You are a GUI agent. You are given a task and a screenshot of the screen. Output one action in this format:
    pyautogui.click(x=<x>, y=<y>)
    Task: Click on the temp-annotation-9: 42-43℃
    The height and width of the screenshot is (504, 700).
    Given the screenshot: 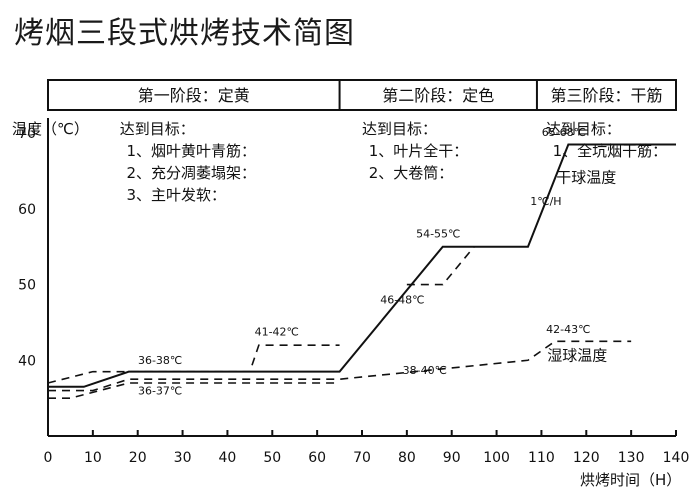 What is the action you would take?
    pyautogui.click(x=568, y=329)
    